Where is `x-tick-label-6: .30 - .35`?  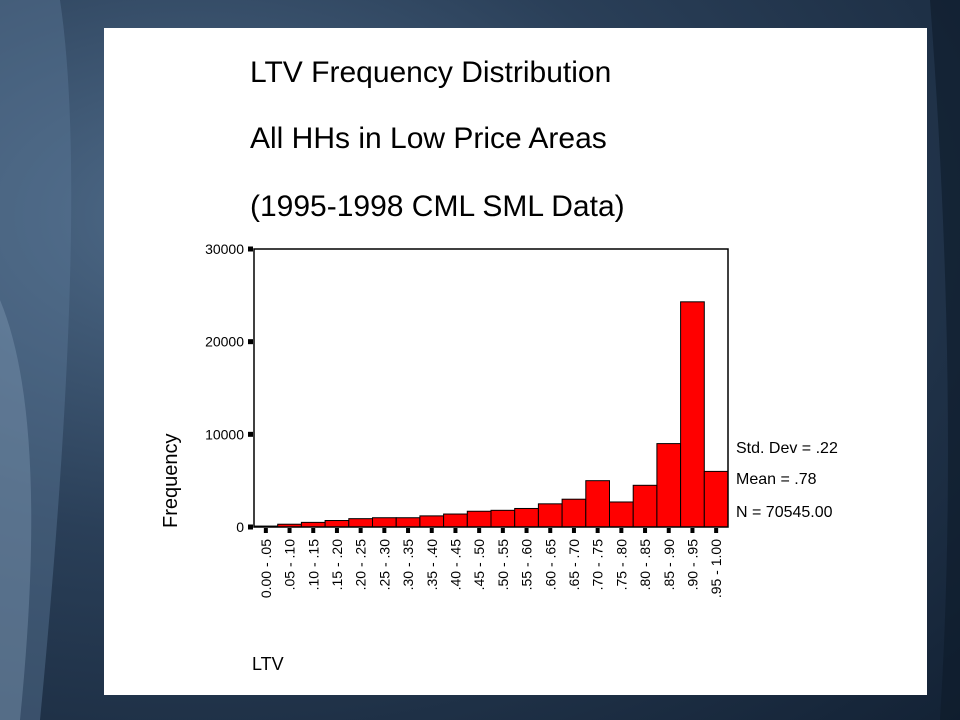
x-tick-label-6: .30 - .35 is located at coordinates (408, 565).